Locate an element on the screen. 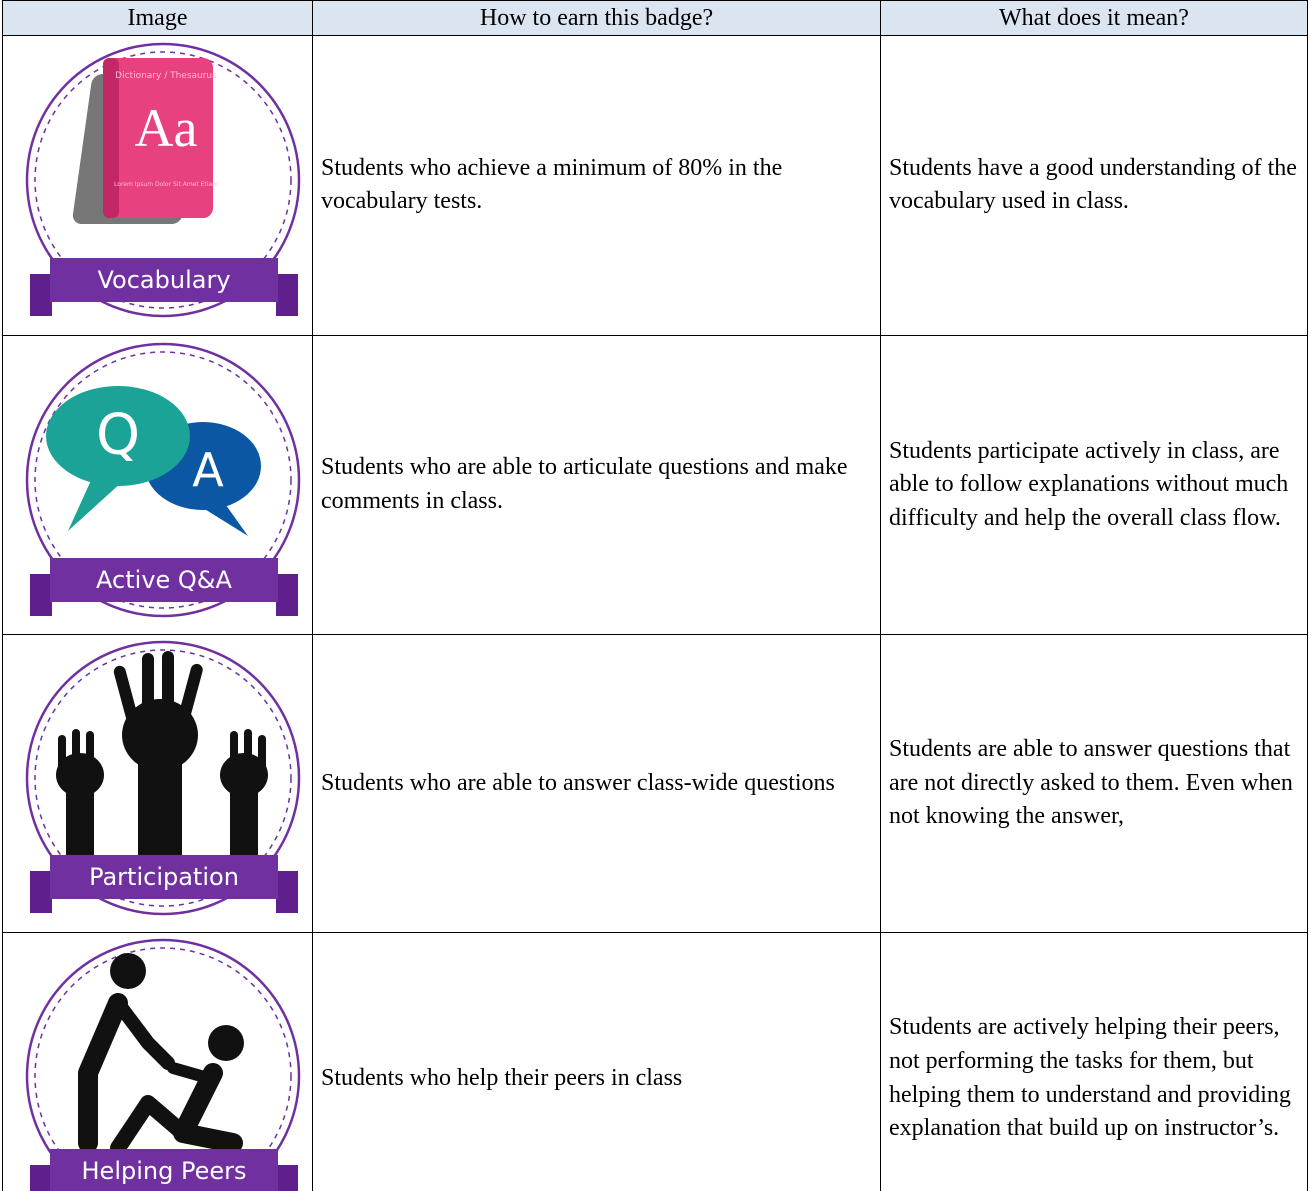 This screenshot has width=1309, height=1191. image-cell: Q A Active Q&A is located at coordinates (157, 485).